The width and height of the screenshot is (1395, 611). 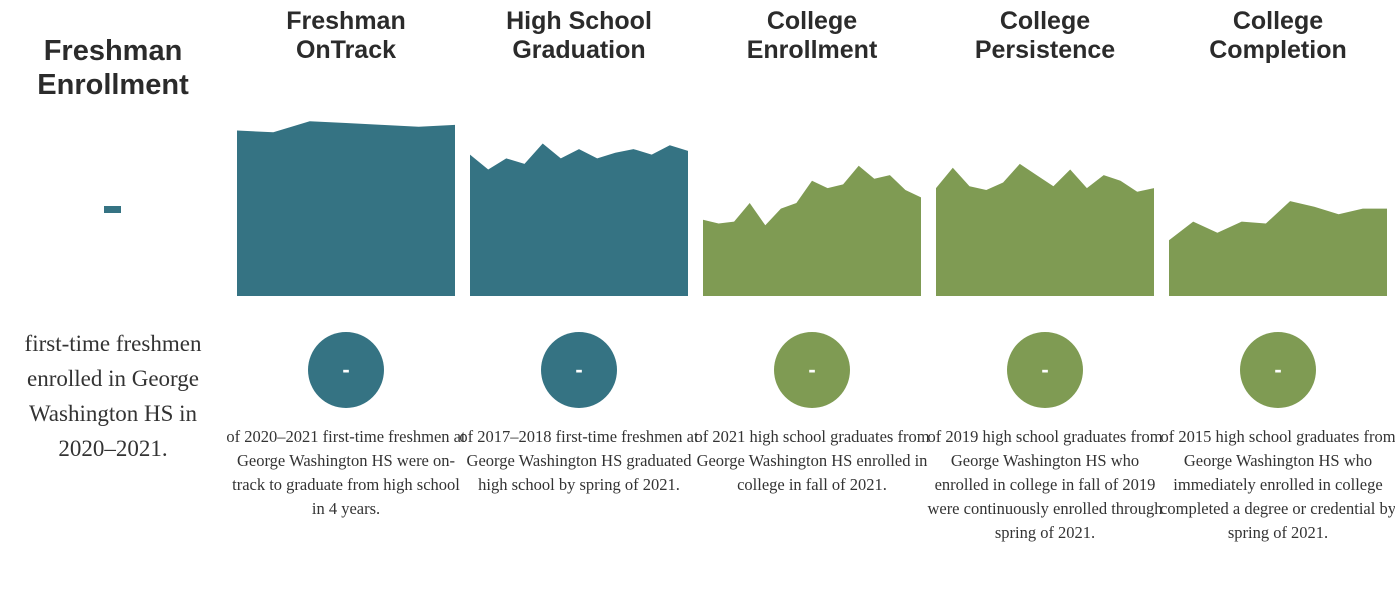 What do you see at coordinates (1045, 35) in the screenshot?
I see `metric-title: College Persistence` at bounding box center [1045, 35].